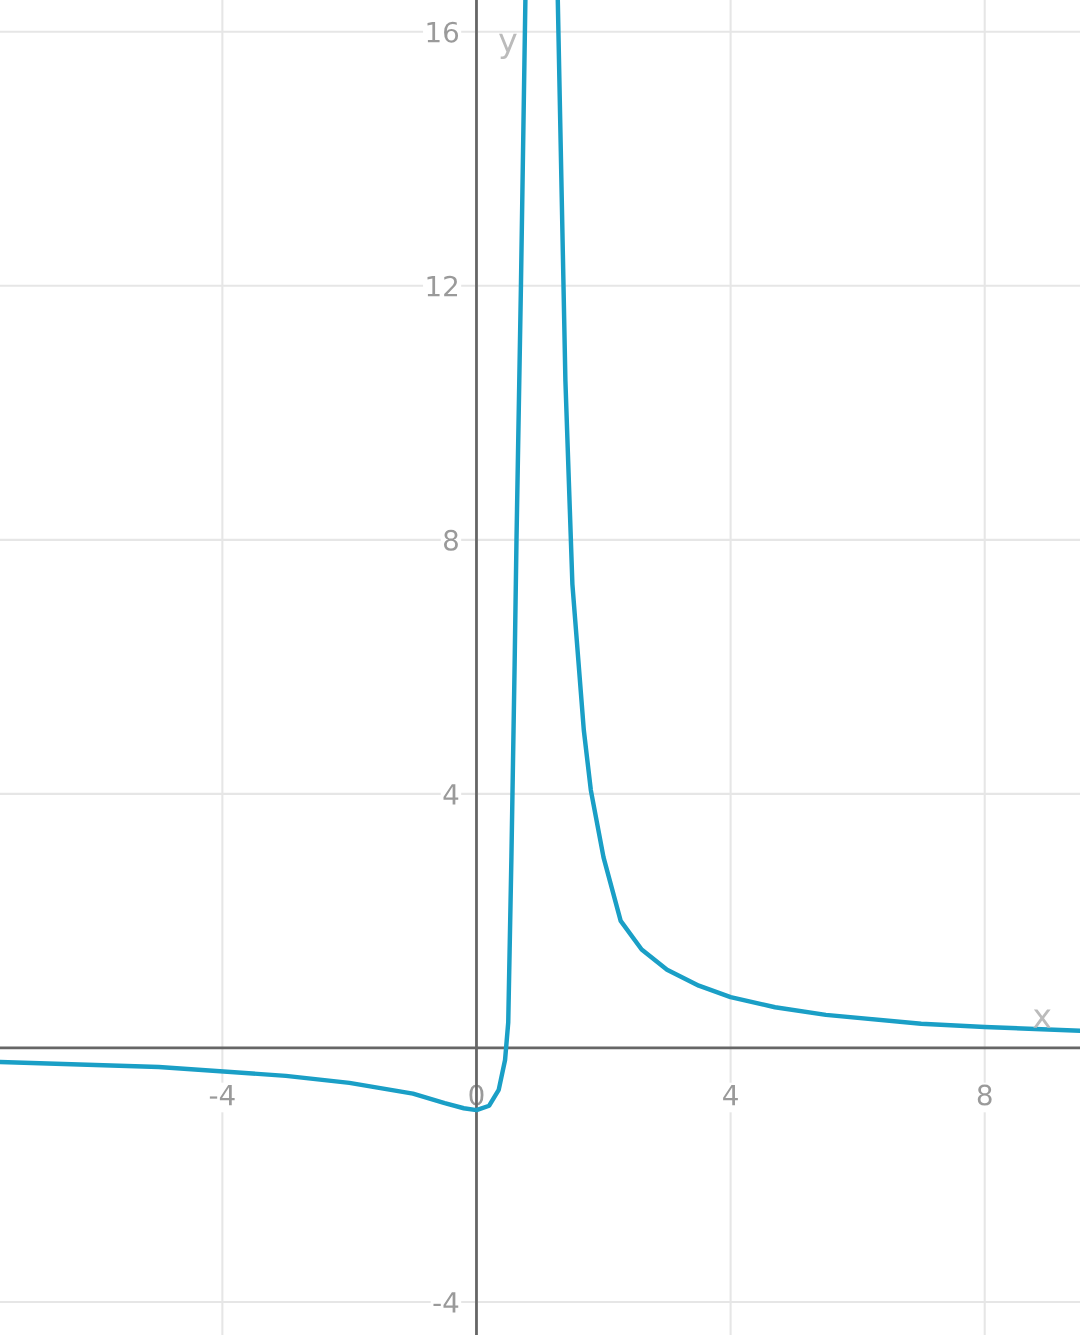 This screenshot has width=1080, height=1335. I want to click on y-tick-label: 16, so click(443, 32).